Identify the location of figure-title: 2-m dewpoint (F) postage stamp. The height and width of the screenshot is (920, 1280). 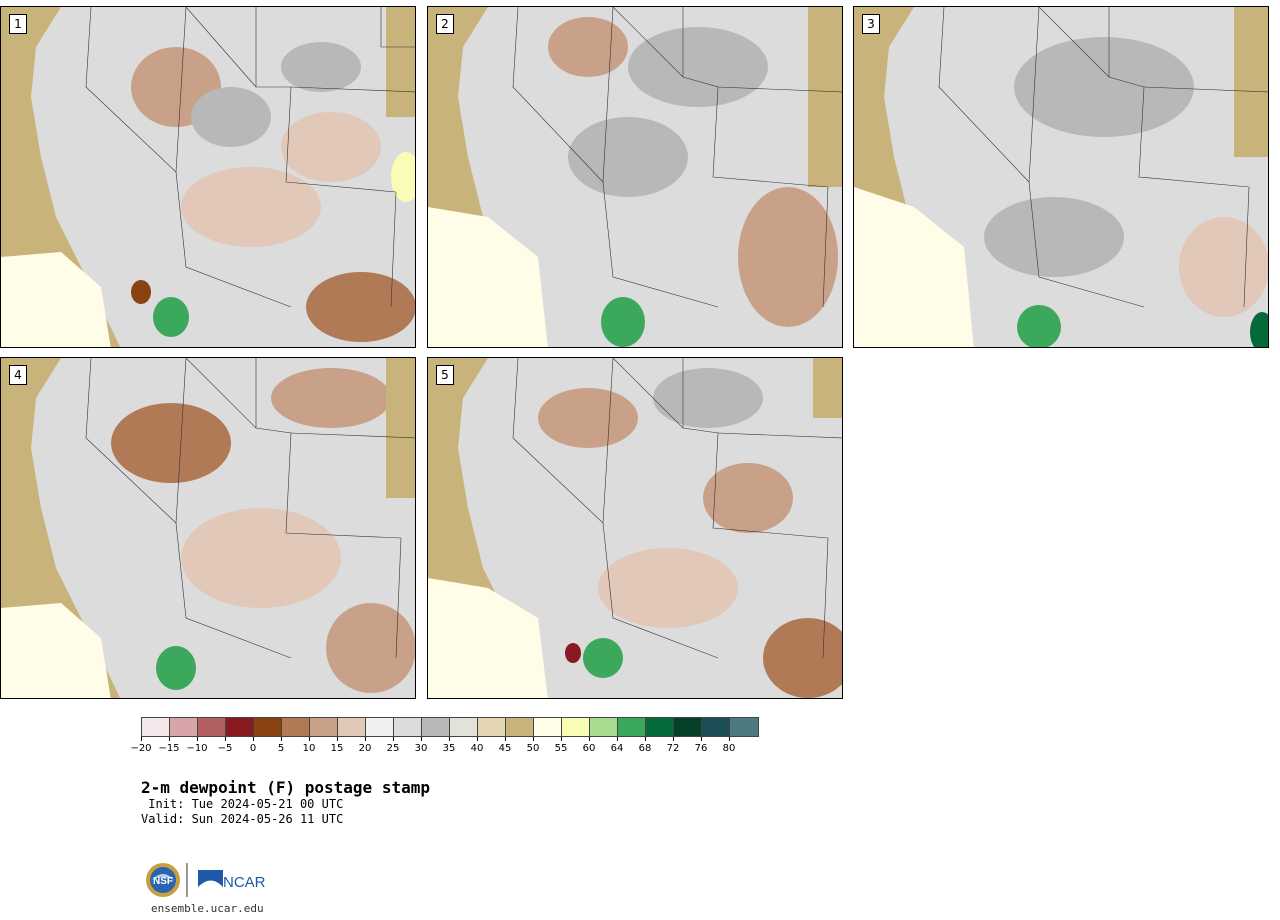
(285, 787).